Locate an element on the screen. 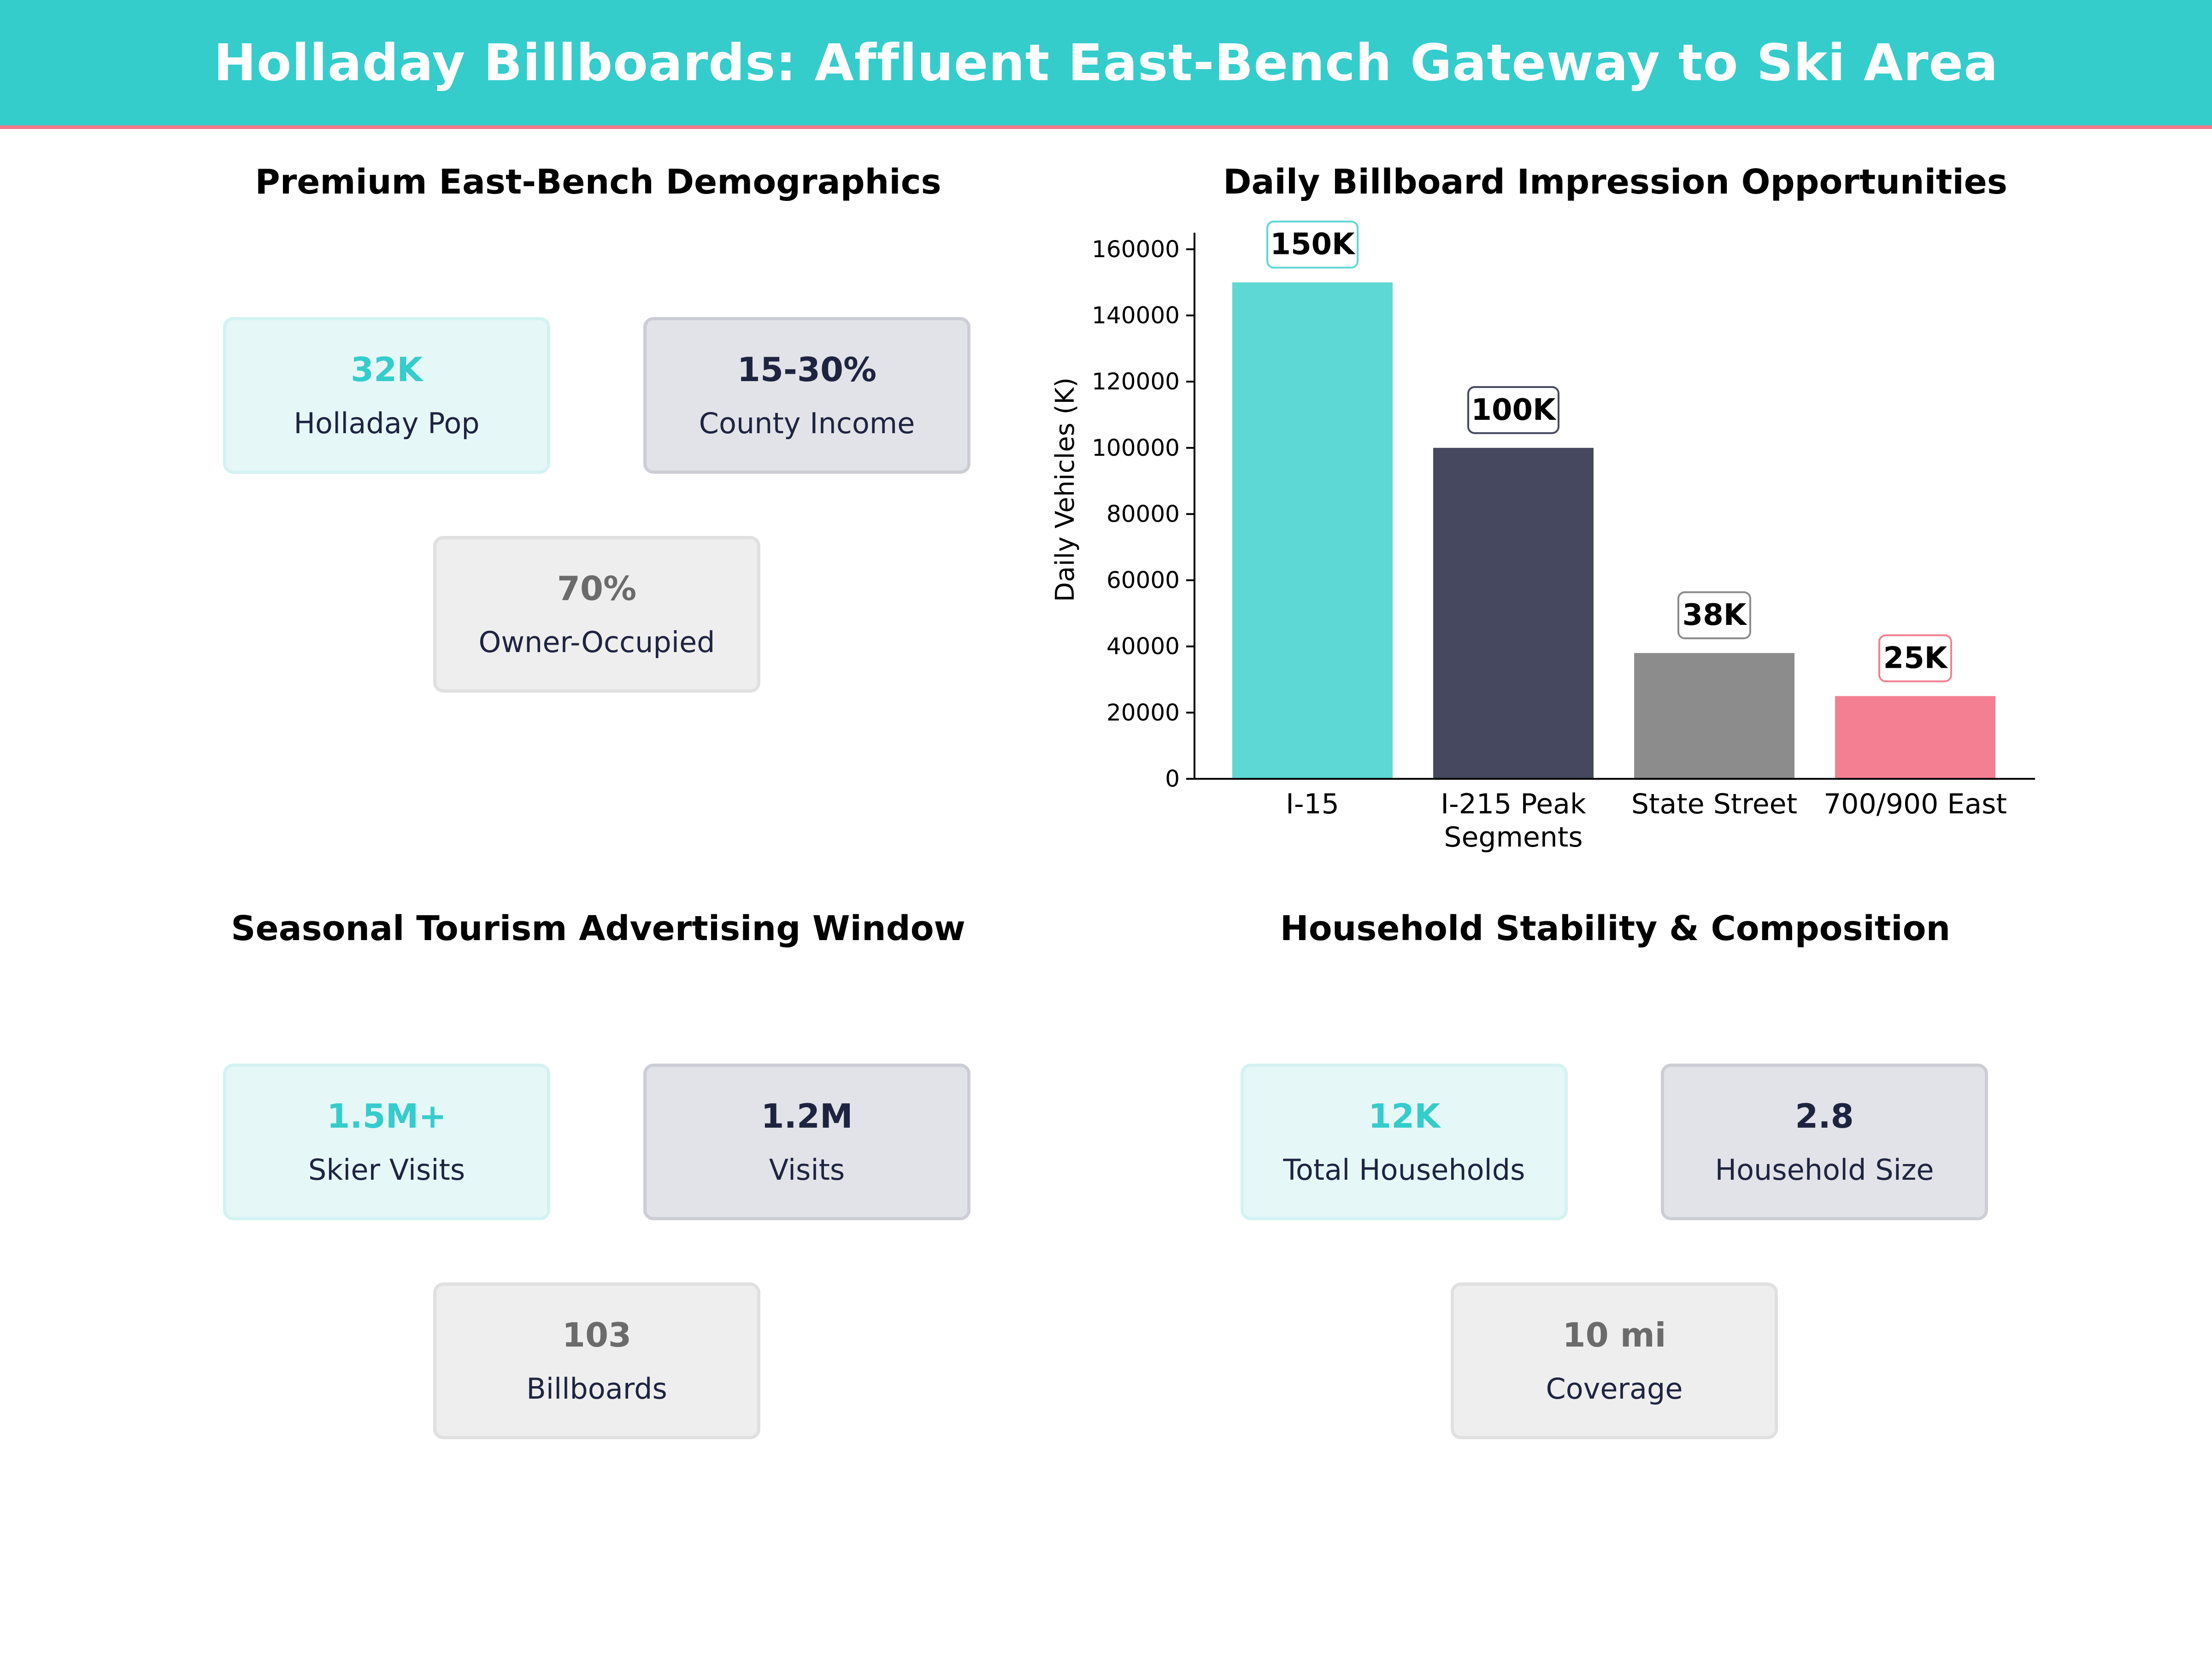 This screenshot has height=1659, width=2212. stat-value: 2.8 is located at coordinates (1824, 1116).